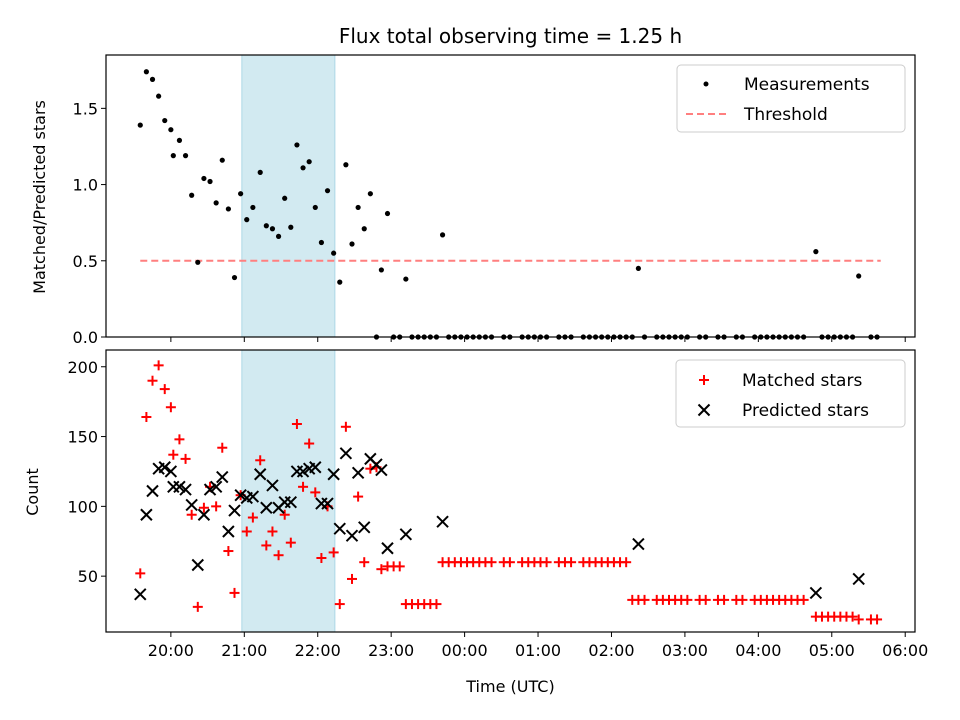 The image size is (960, 720). Describe the element at coordinates (39, 197) in the screenshot. I see `top-y-axis-label: Matched/Predicted stars` at that location.